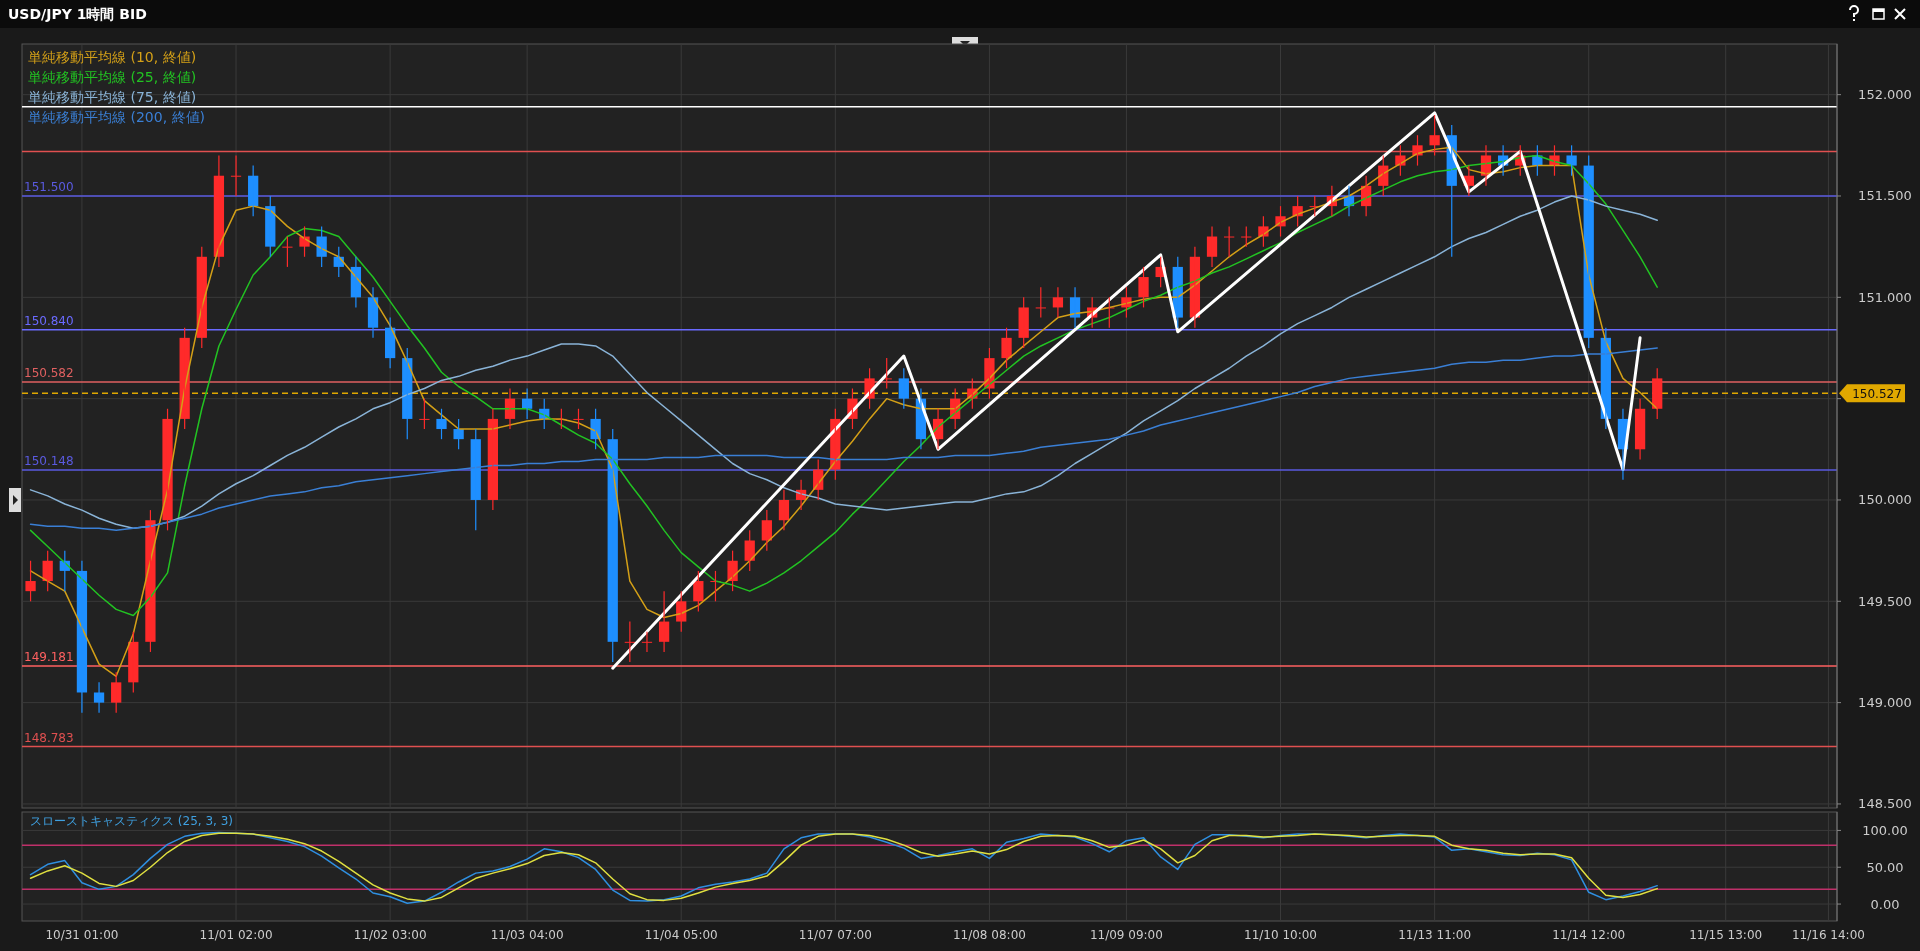 This screenshot has height=951, width=1920. Describe the element at coordinates (49, 373) in the screenshot. I see `ref-line-label: 150.582` at that location.